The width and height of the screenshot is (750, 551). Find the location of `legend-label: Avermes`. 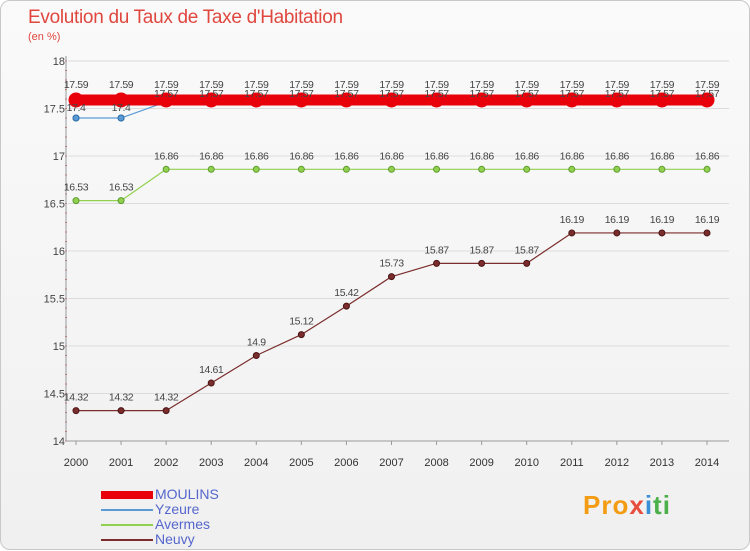

legend-label: Avermes is located at coordinates (182, 524).